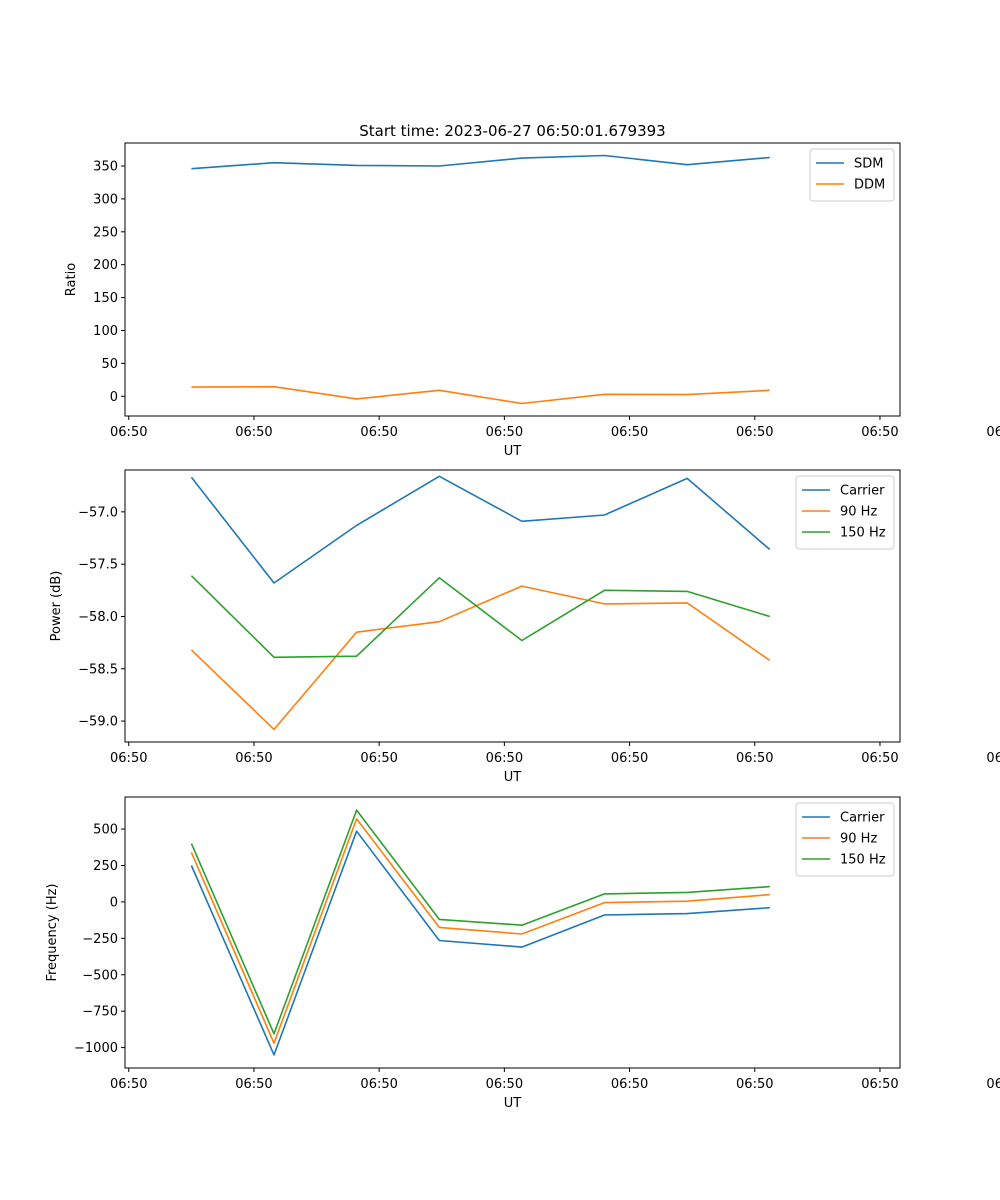 Image resolution: width=1000 pixels, height=1200 pixels. What do you see at coordinates (480, 395) in the screenshot?
I see `series-line-ddm` at bounding box center [480, 395].